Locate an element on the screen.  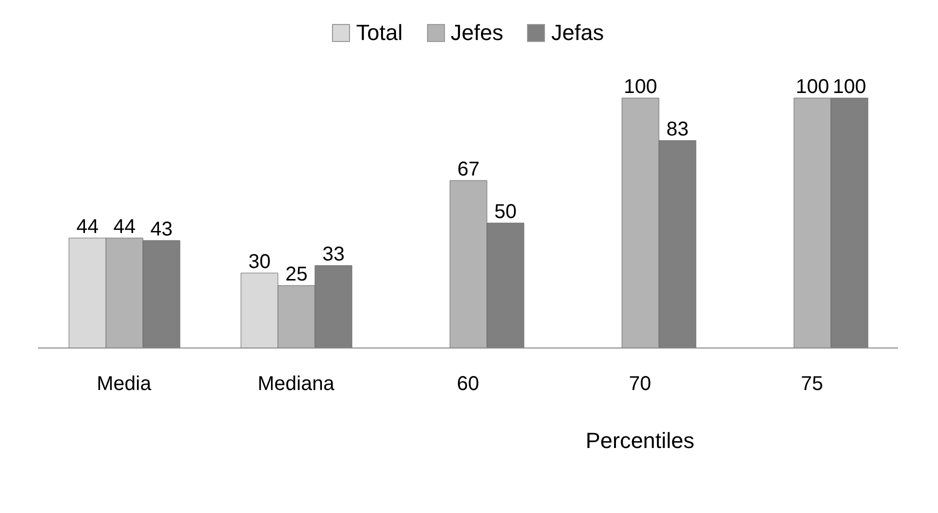
data-label: 30 is located at coordinates (259, 262).